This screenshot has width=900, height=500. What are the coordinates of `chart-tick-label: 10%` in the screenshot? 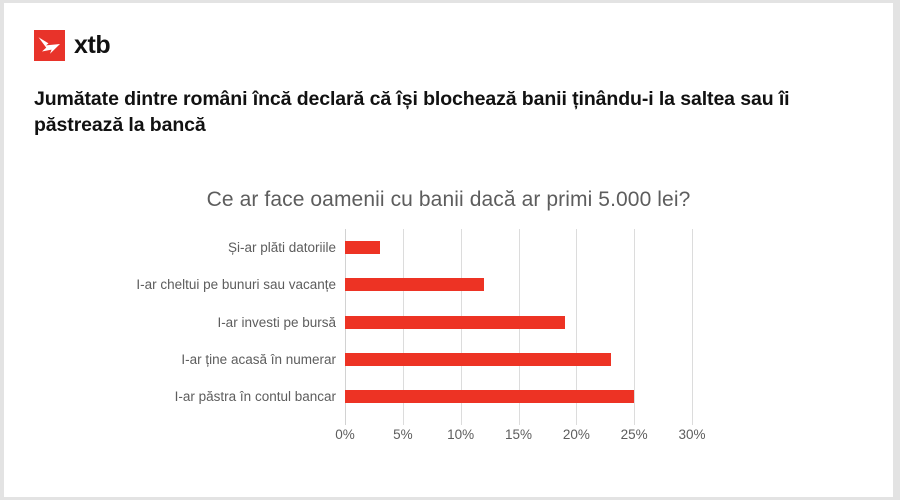 It's located at (461, 434).